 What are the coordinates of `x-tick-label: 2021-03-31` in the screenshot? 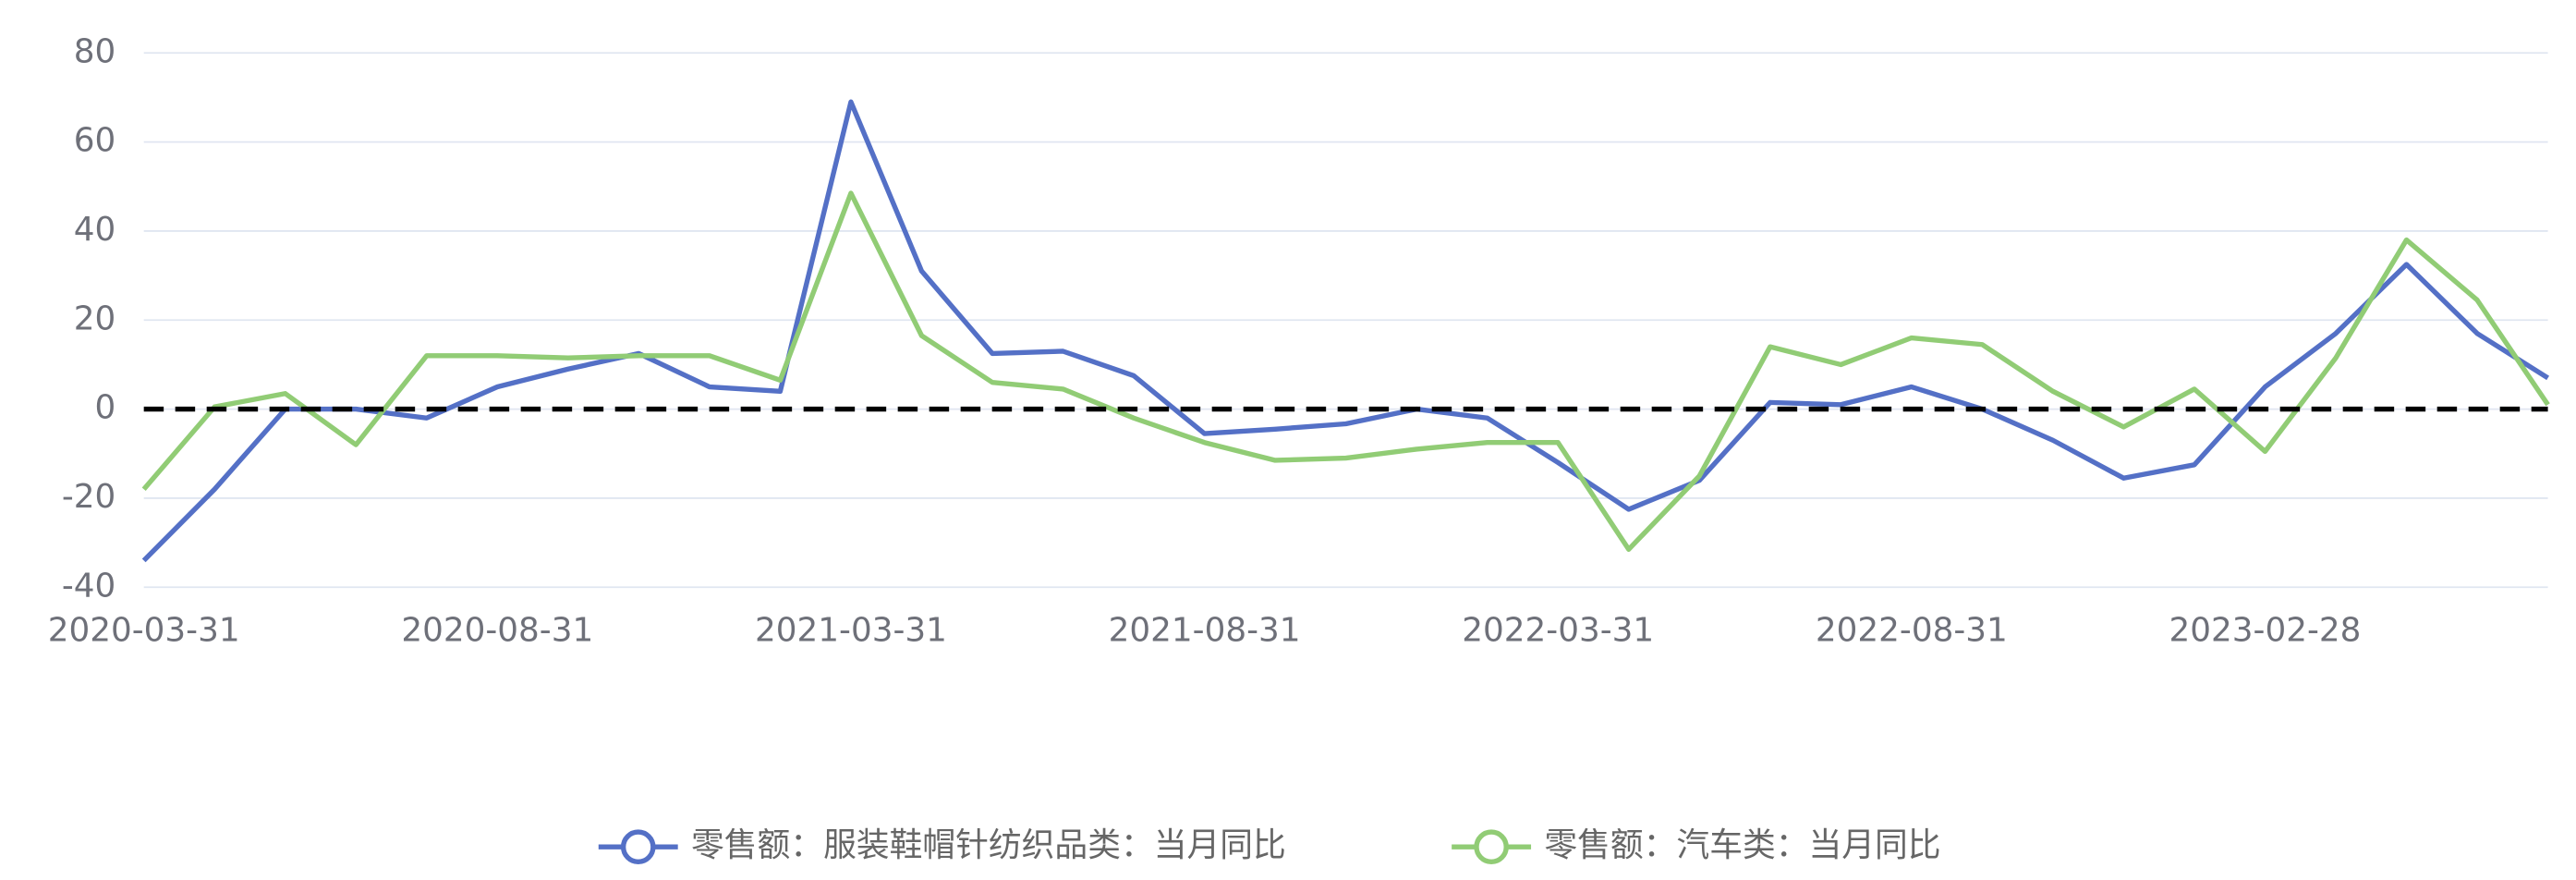 It's located at (851, 631).